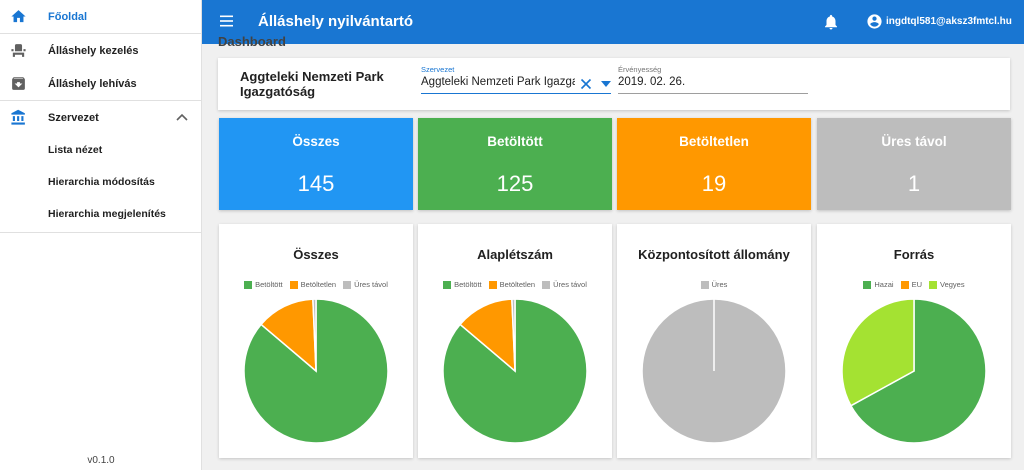 The image size is (1024, 470). What do you see at coordinates (316, 164) in the screenshot?
I see `stat-card-osszes: Összes 145` at bounding box center [316, 164].